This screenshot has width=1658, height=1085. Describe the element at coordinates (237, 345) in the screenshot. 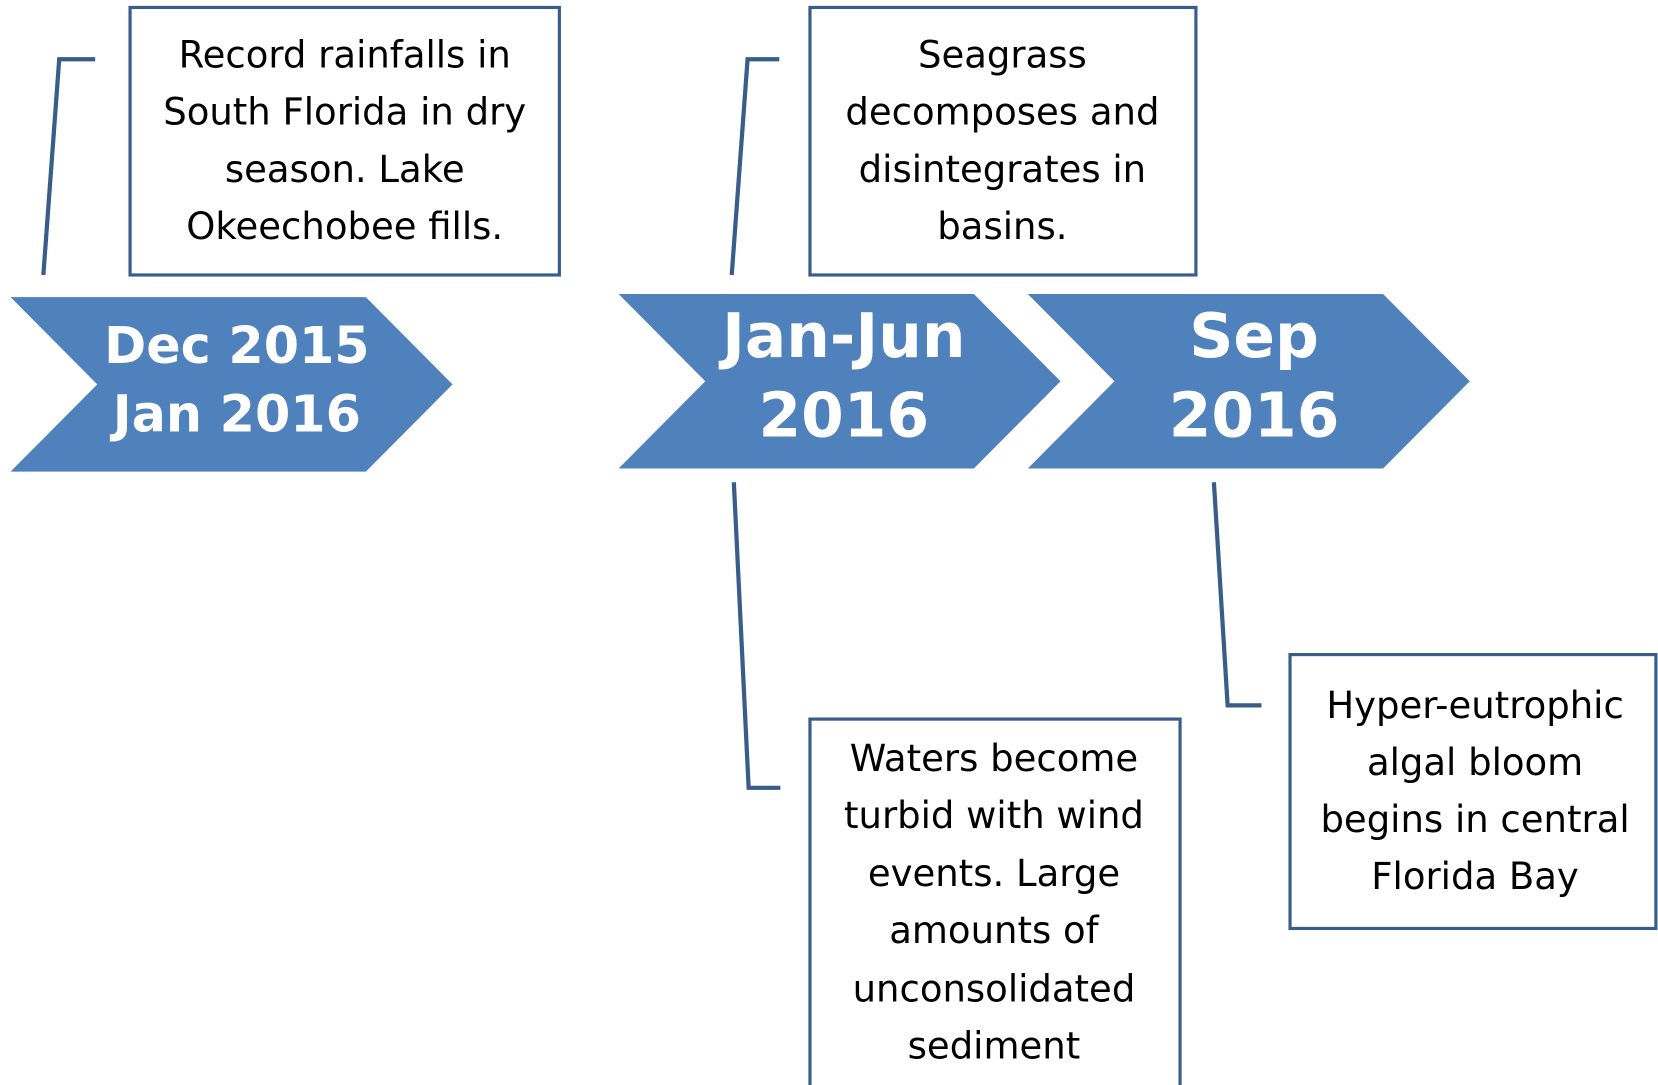

I see `date-label: Dec 2015` at that location.